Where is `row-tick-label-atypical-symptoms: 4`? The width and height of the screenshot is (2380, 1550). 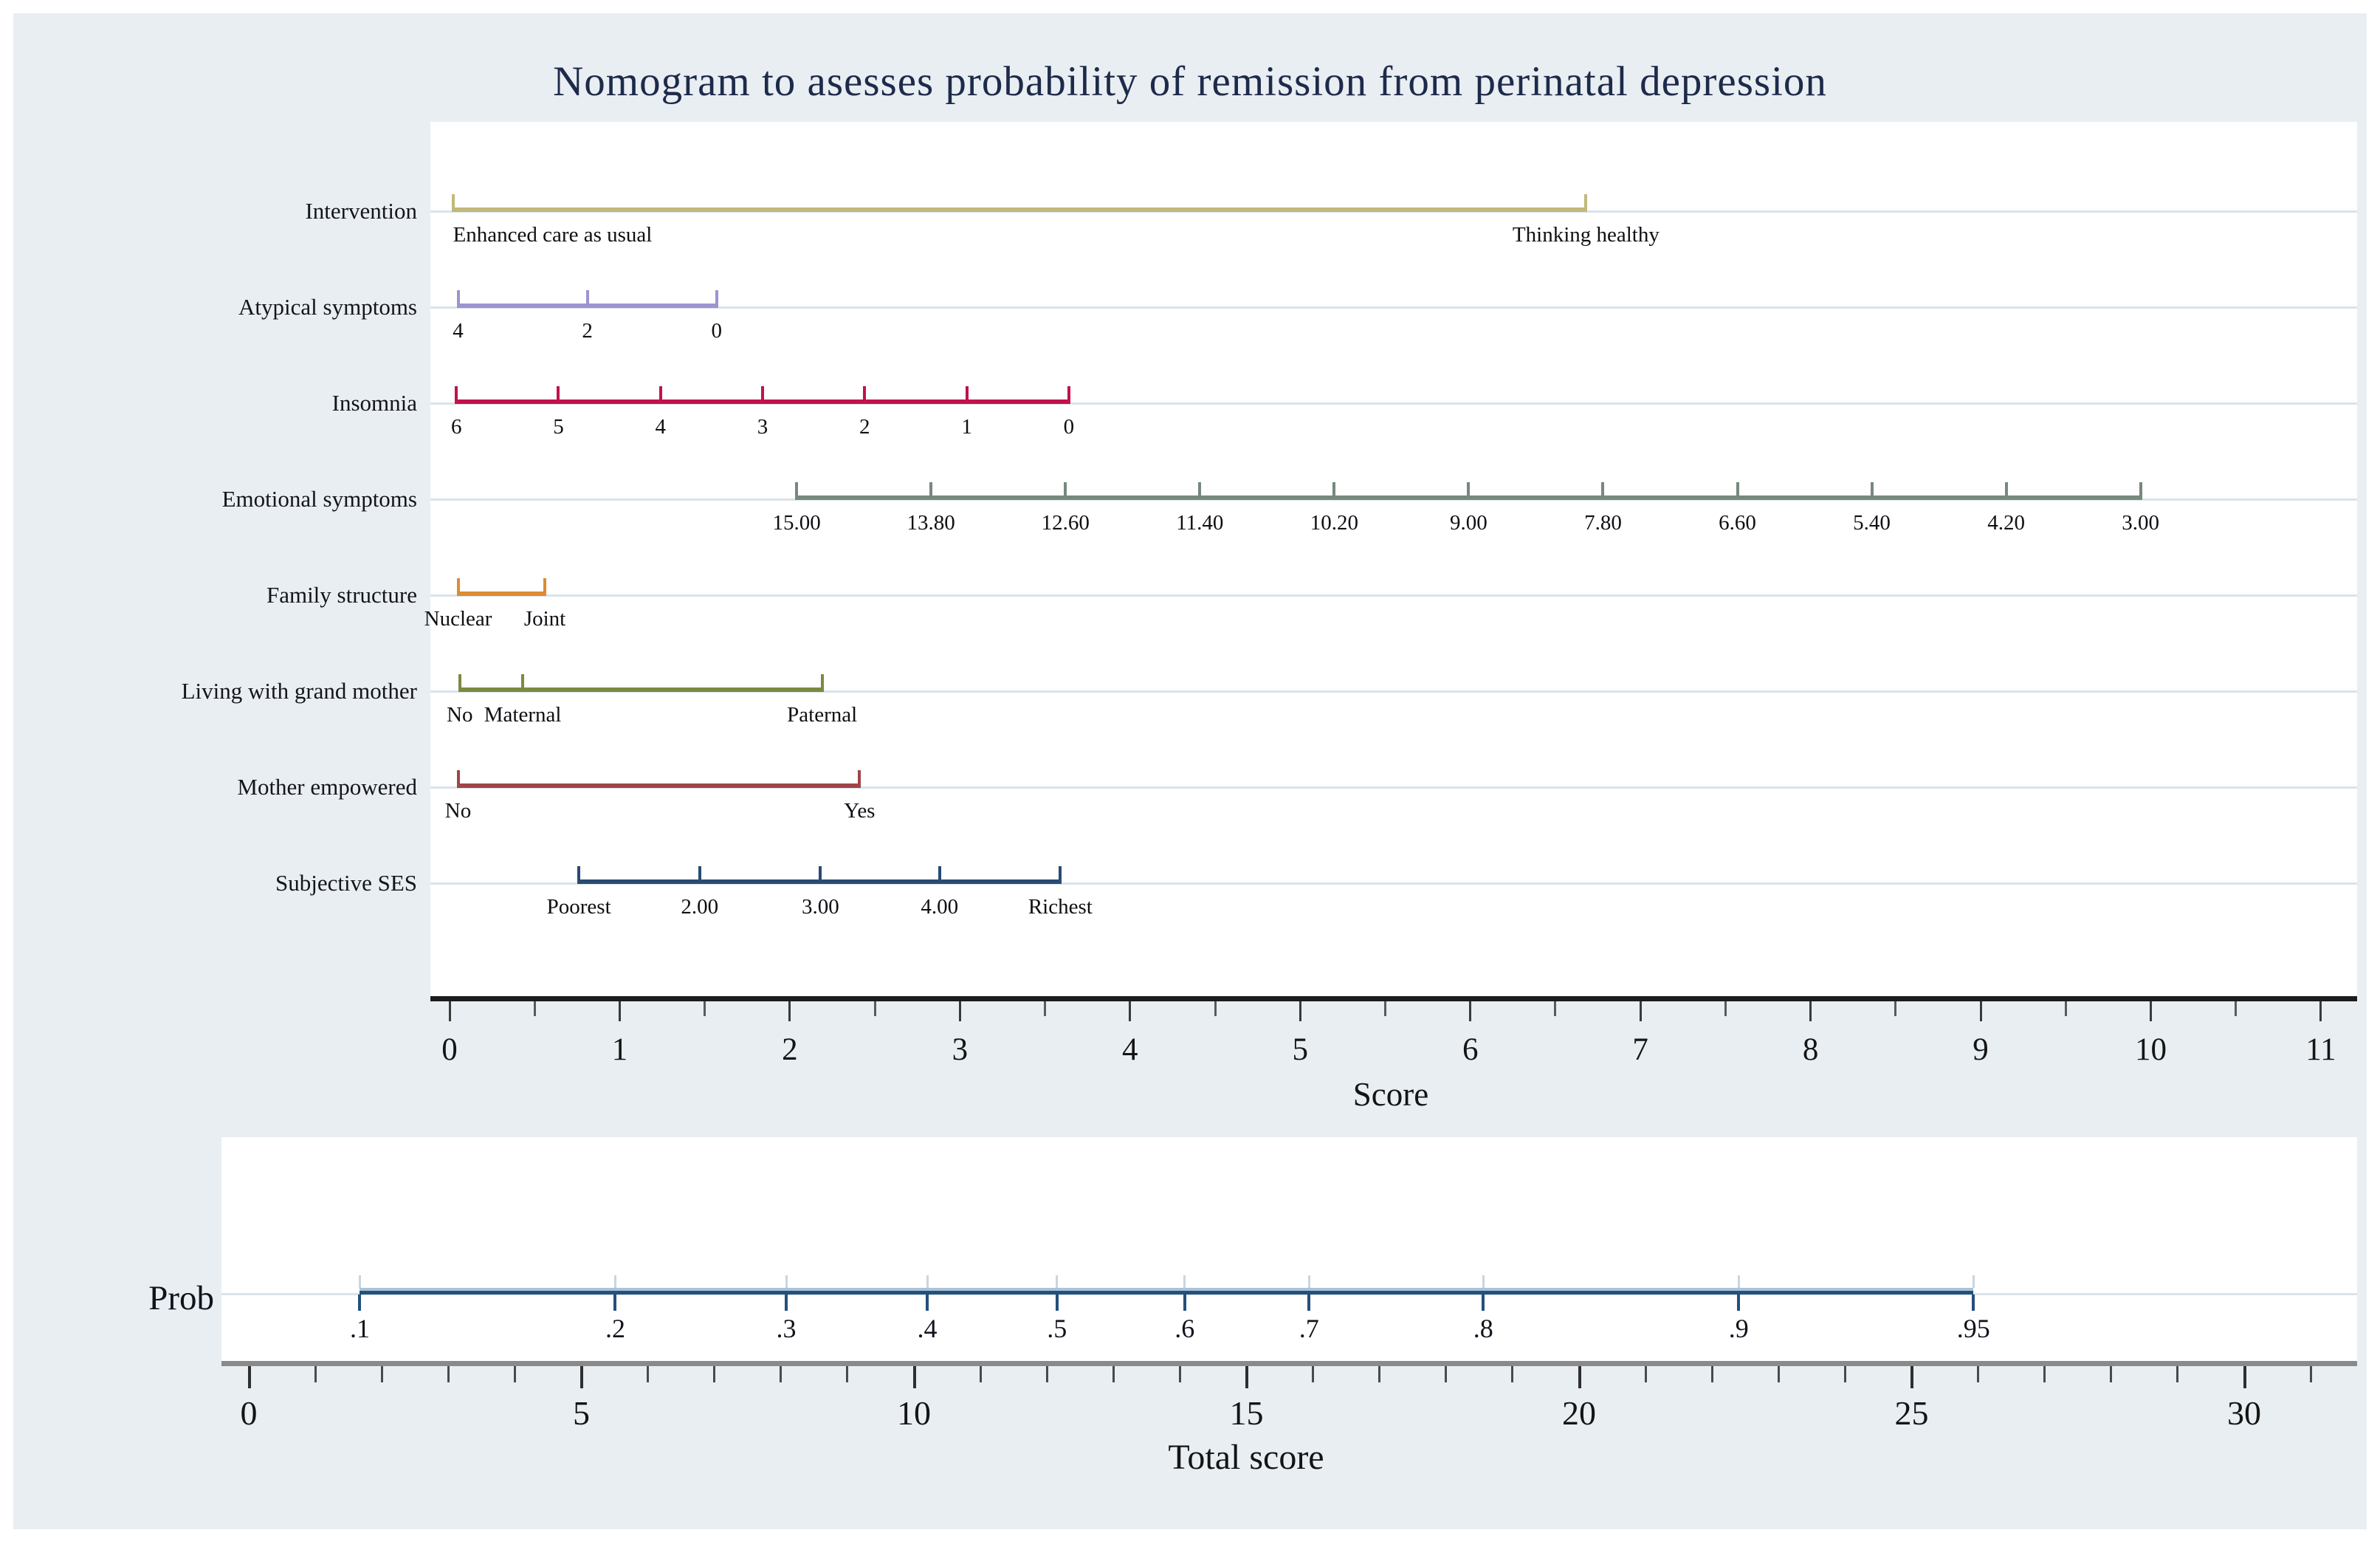
row-tick-label-atypical-symptoms: 4 is located at coordinates (459, 331).